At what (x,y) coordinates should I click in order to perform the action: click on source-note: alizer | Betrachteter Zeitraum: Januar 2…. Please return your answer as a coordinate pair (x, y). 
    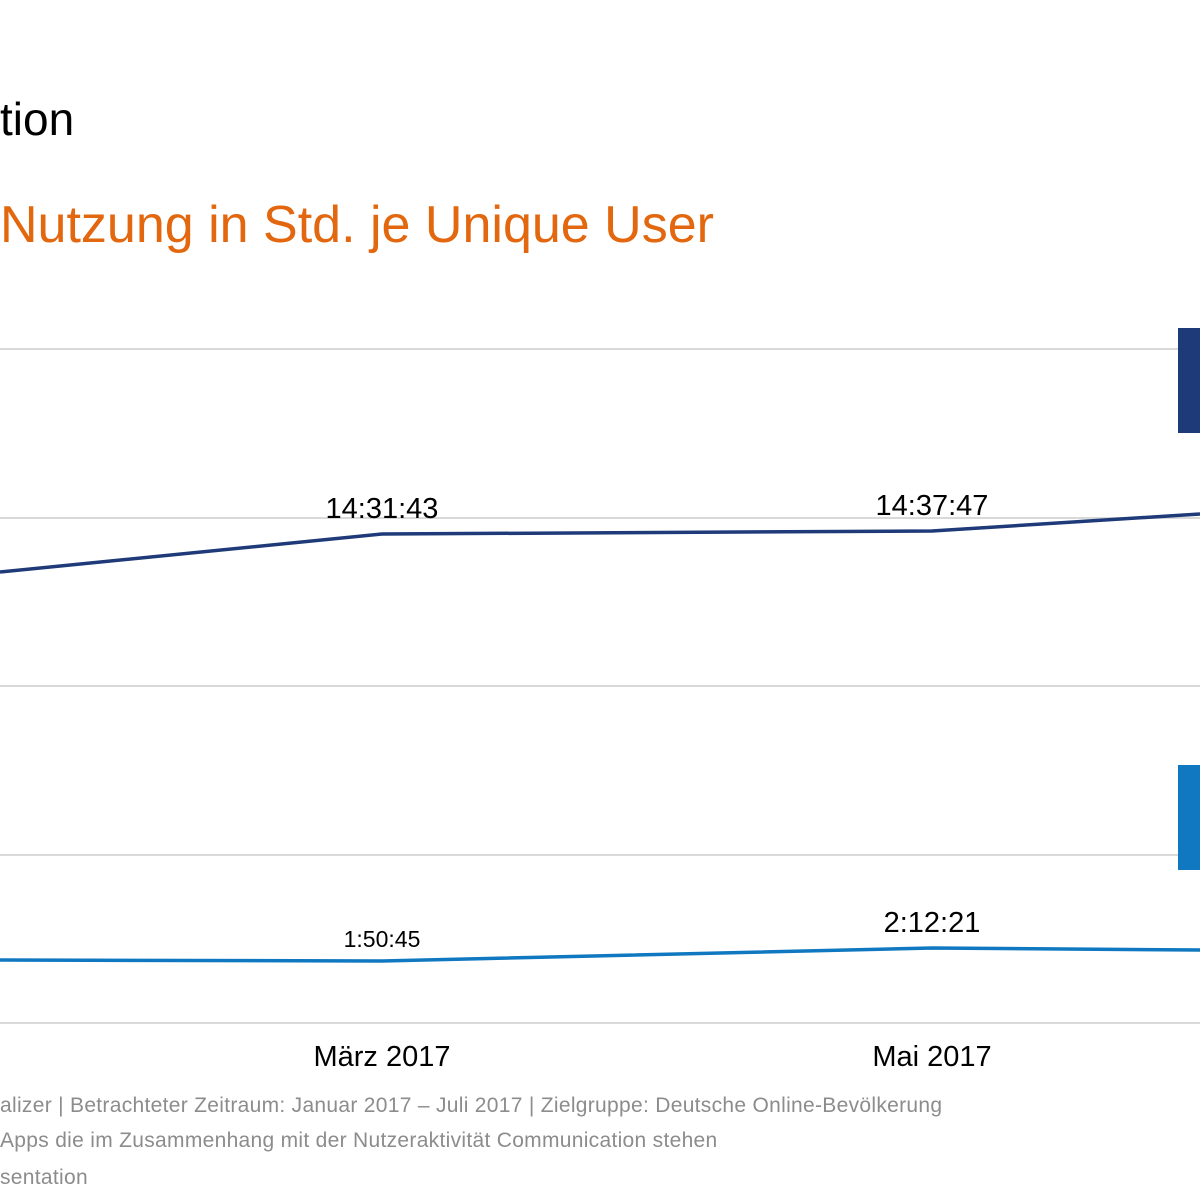
    Looking at the image, I should click on (471, 1105).